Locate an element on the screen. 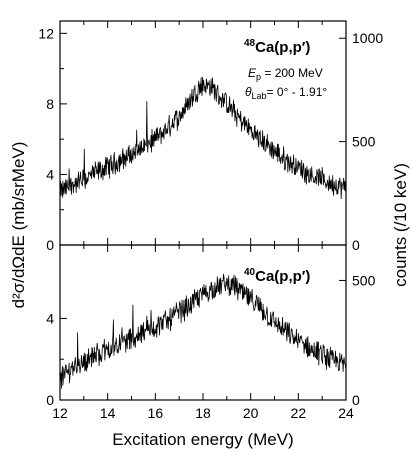 The height and width of the screenshot is (458, 416). top-angle-range: θLab= 0° - 1.91° is located at coordinates (286, 93).